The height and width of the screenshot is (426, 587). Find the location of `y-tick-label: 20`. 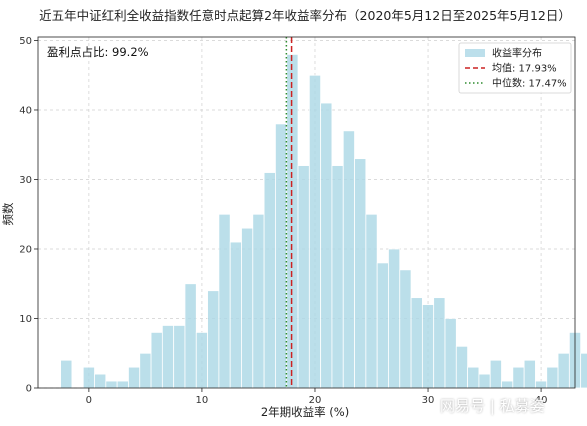

y-tick-label: 20 is located at coordinates (25, 249).